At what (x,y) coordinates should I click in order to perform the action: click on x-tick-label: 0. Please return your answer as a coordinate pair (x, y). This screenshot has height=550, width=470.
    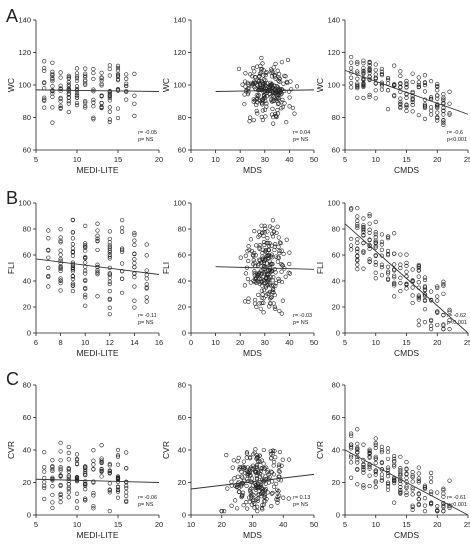
    Looking at the image, I should click on (191, 159).